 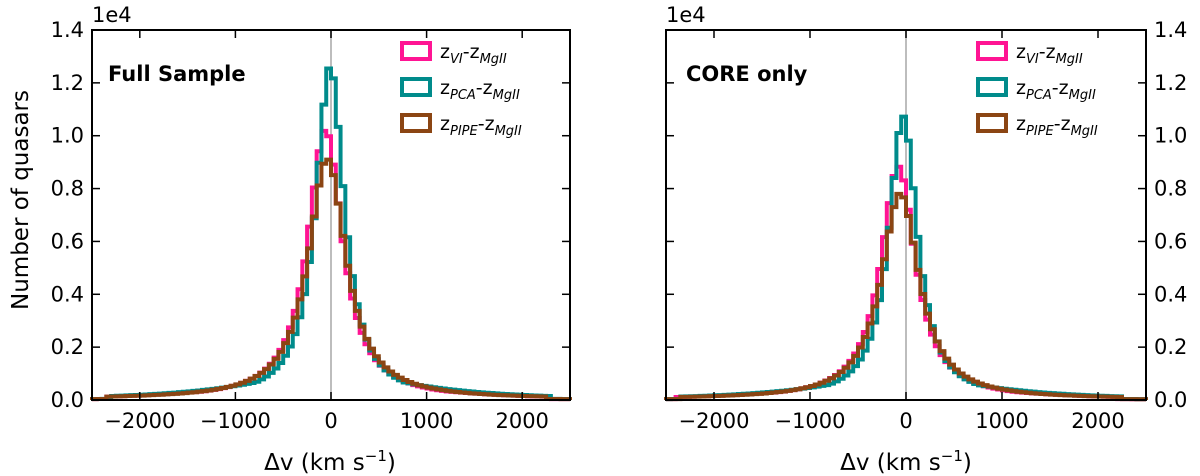 What do you see at coordinates (747, 74) in the screenshot?
I see `panel-title-core-only: CORE only` at bounding box center [747, 74].